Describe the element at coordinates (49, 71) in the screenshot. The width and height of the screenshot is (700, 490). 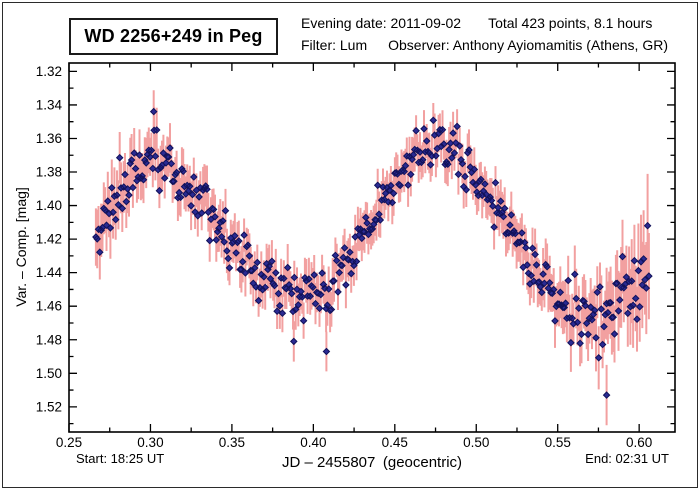
I see `y-tick-label: 1.32` at that location.